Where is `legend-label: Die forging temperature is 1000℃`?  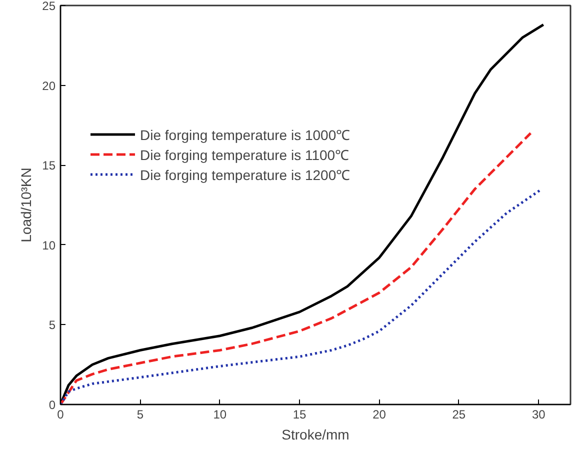 legend-label: Die forging temperature is 1000℃ is located at coordinates (245, 135).